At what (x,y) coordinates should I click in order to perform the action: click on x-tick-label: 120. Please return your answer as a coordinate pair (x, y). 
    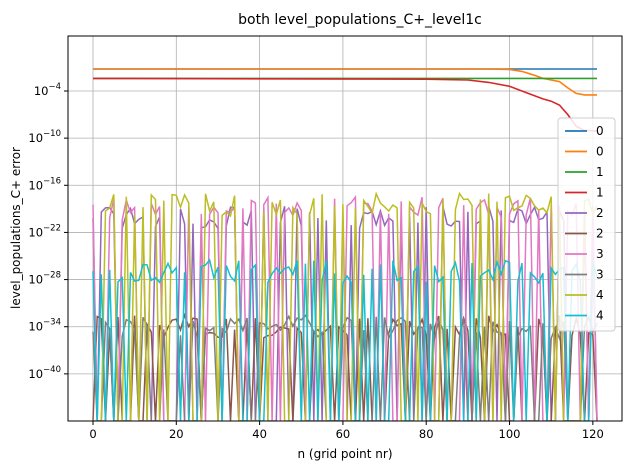
    Looking at the image, I should click on (593, 434).